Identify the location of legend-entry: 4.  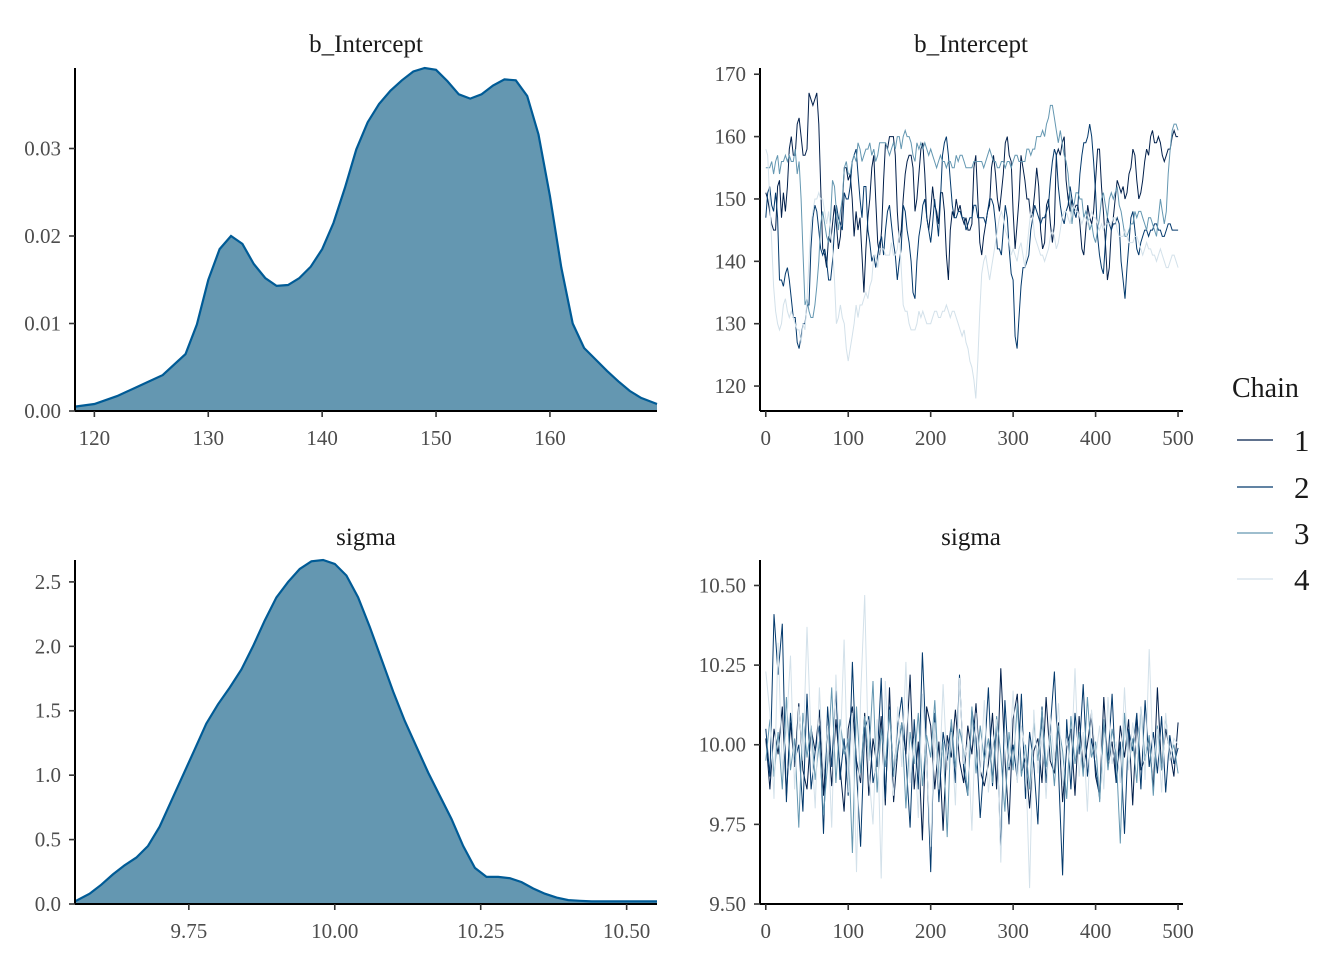
(1273, 579).